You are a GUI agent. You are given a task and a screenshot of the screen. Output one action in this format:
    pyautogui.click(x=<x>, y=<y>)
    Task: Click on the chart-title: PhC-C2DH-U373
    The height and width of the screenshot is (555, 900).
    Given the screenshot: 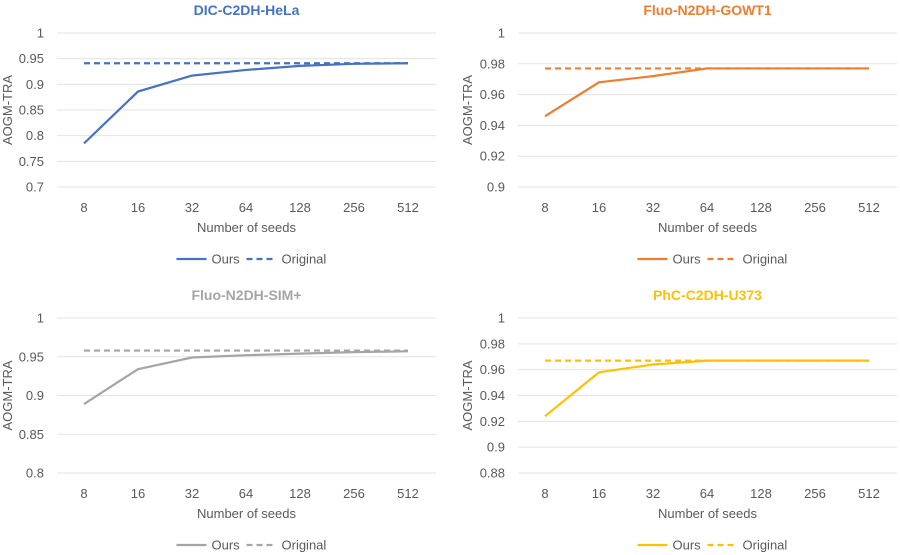 What is the action you would take?
    pyautogui.click(x=707, y=295)
    